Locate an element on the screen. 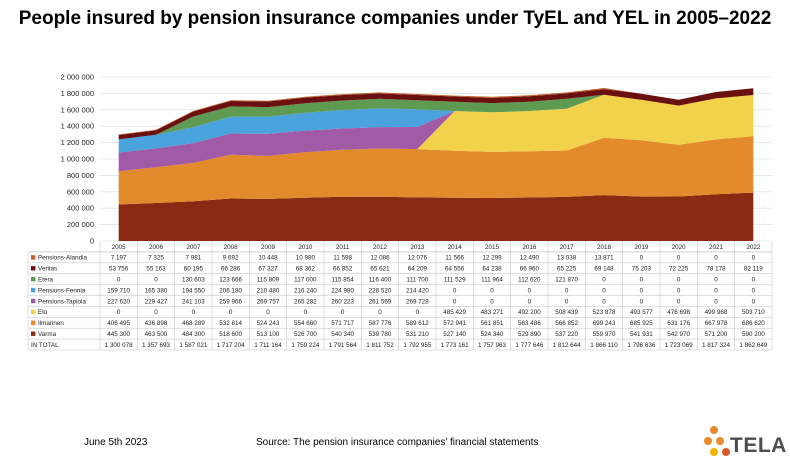 This screenshot has height=469, width=790. total-value: 1 723 069 is located at coordinates (679, 345).